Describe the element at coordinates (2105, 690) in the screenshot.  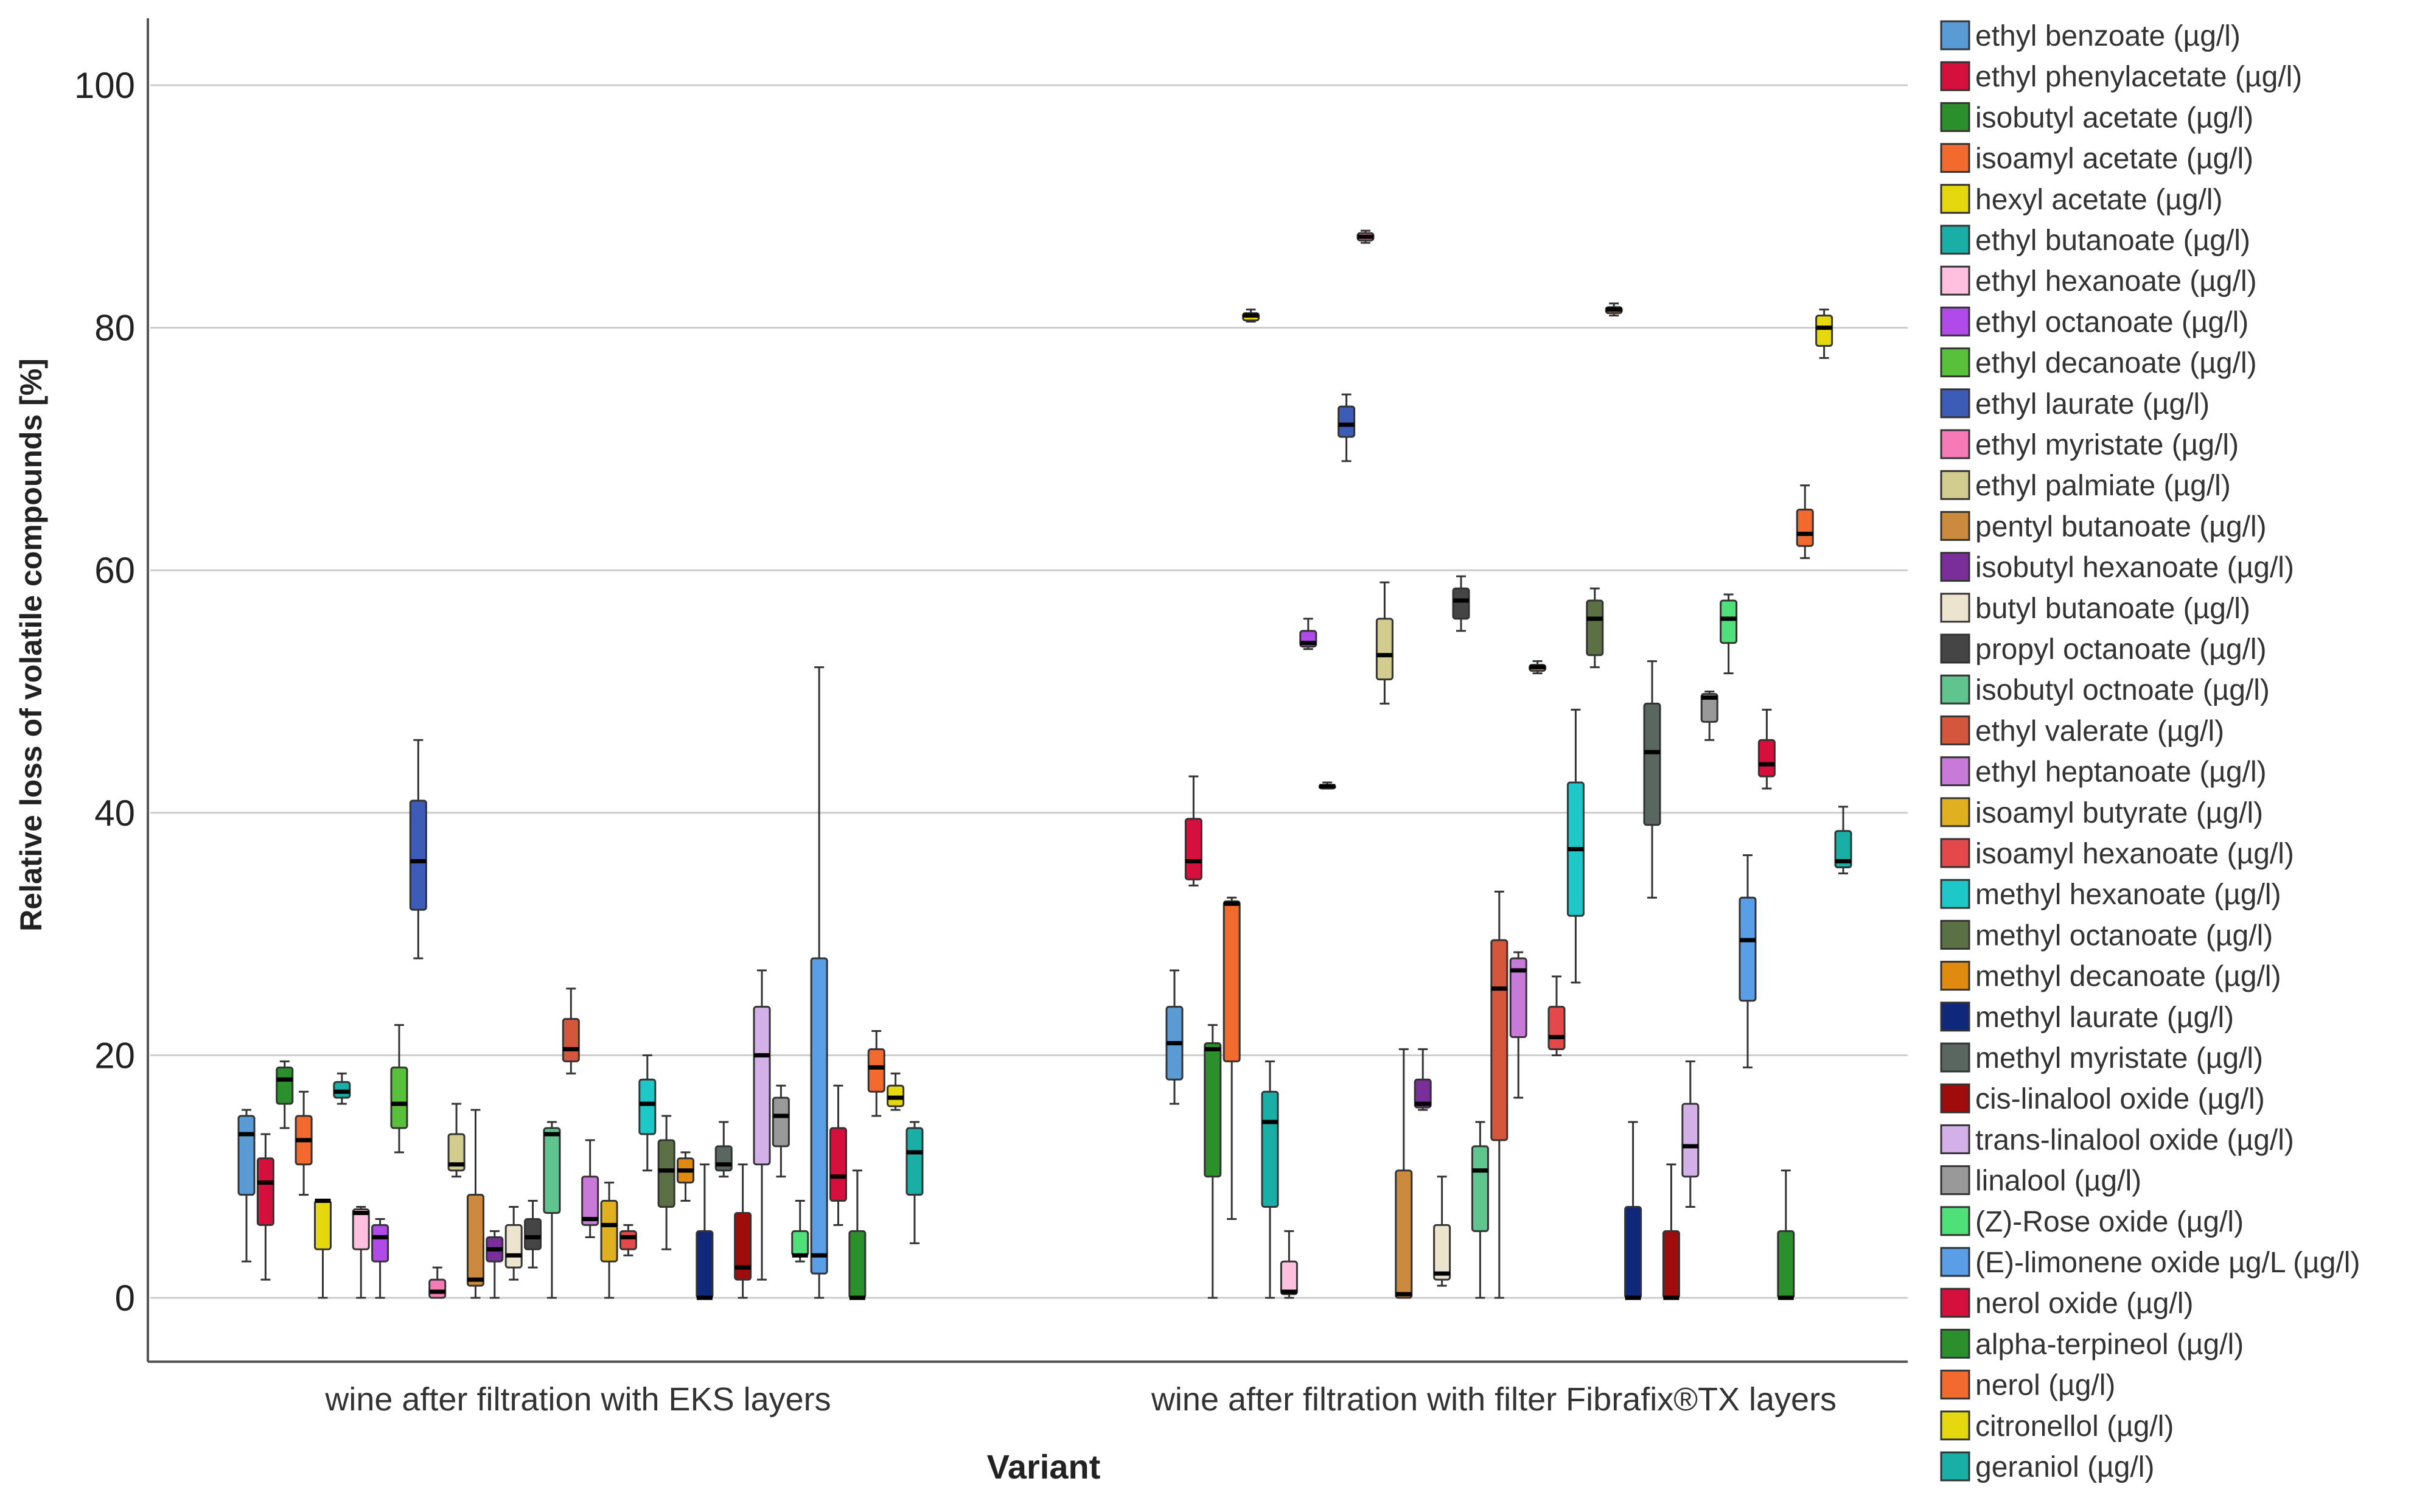
I see `legend-item-isobutyl-octnoate-g-l: isobutyl octnoate (µg/l)` at that location.